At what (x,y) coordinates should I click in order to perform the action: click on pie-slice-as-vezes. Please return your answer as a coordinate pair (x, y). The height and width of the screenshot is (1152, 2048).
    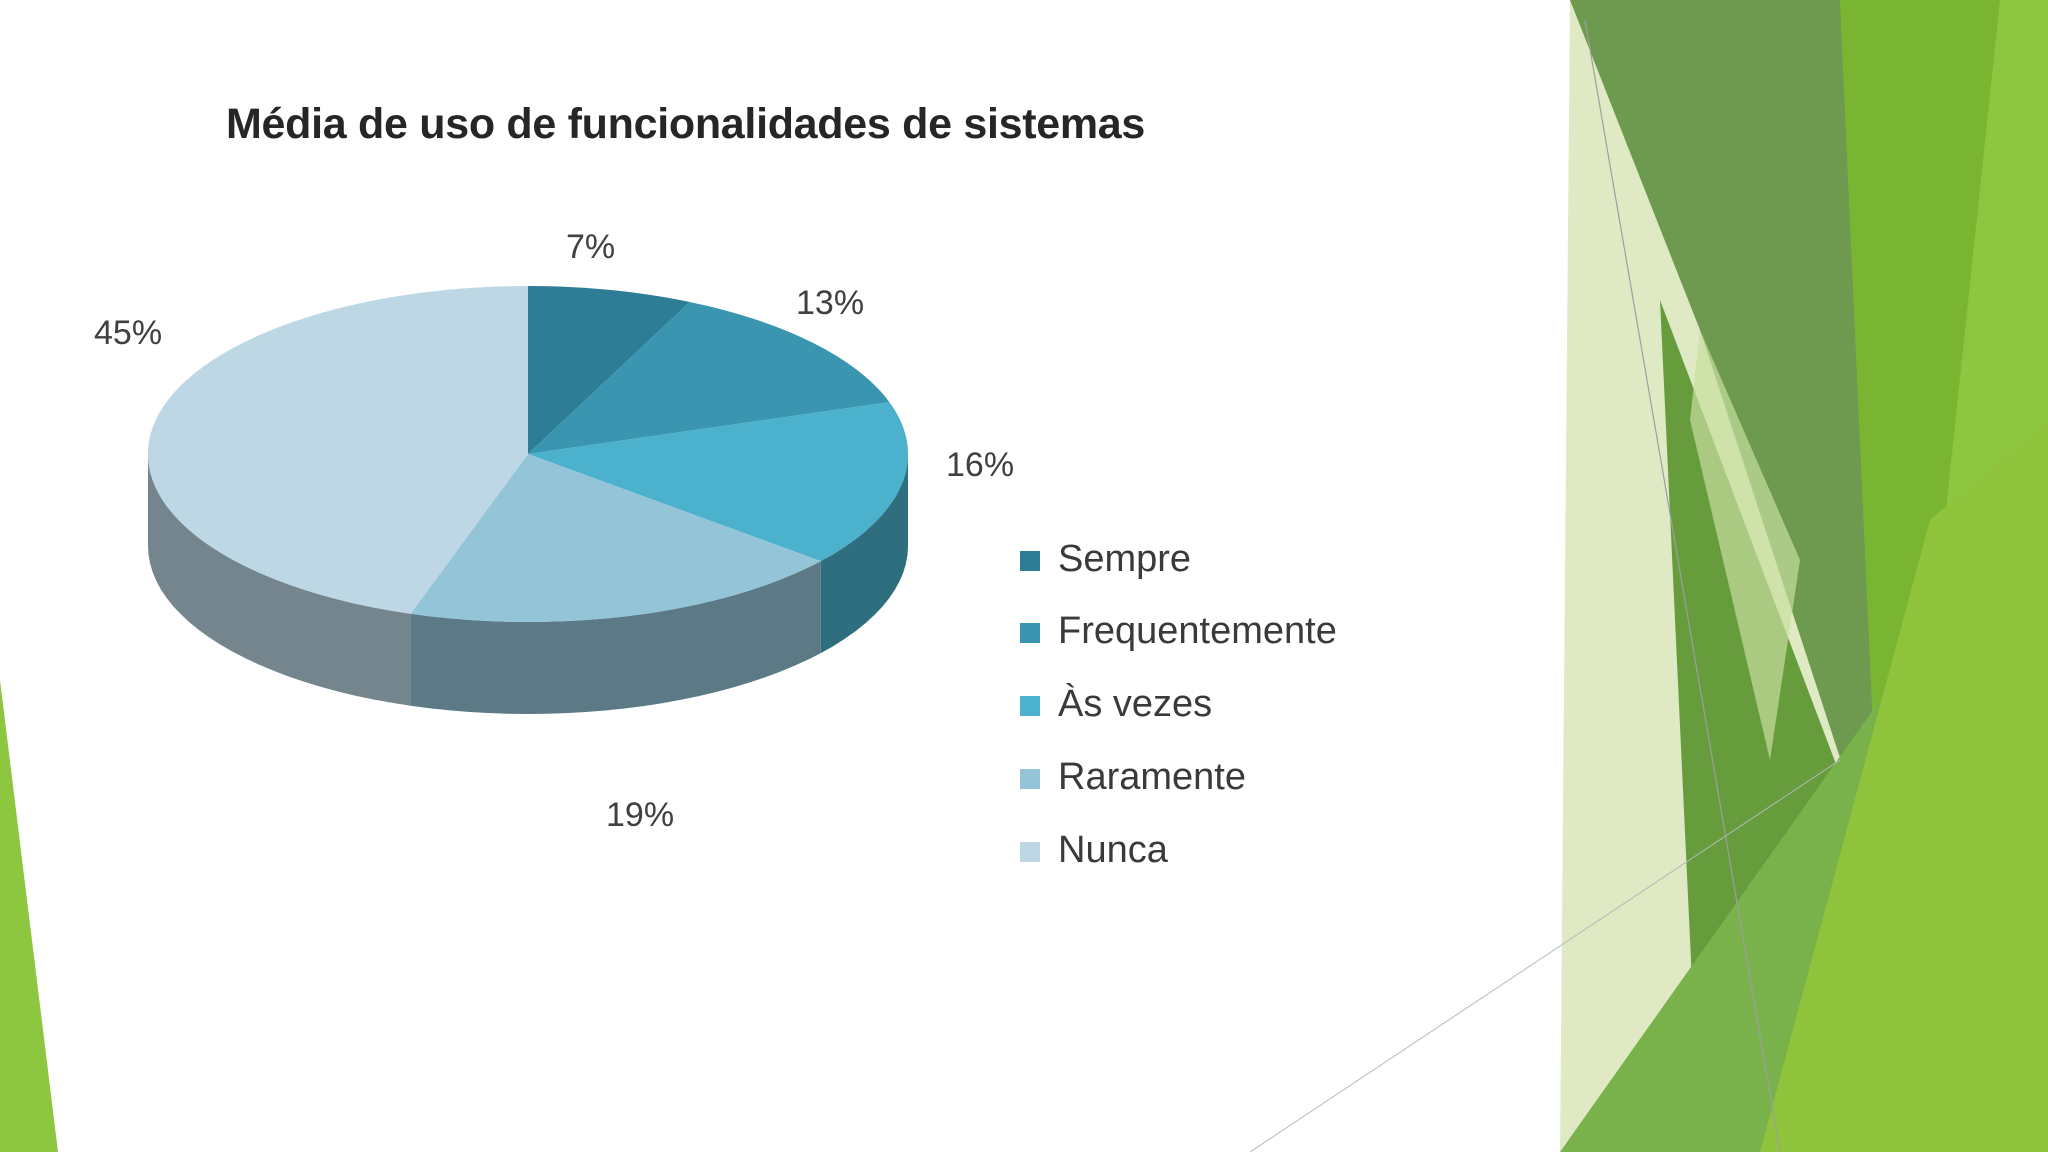
    Looking at the image, I should click on (718, 482).